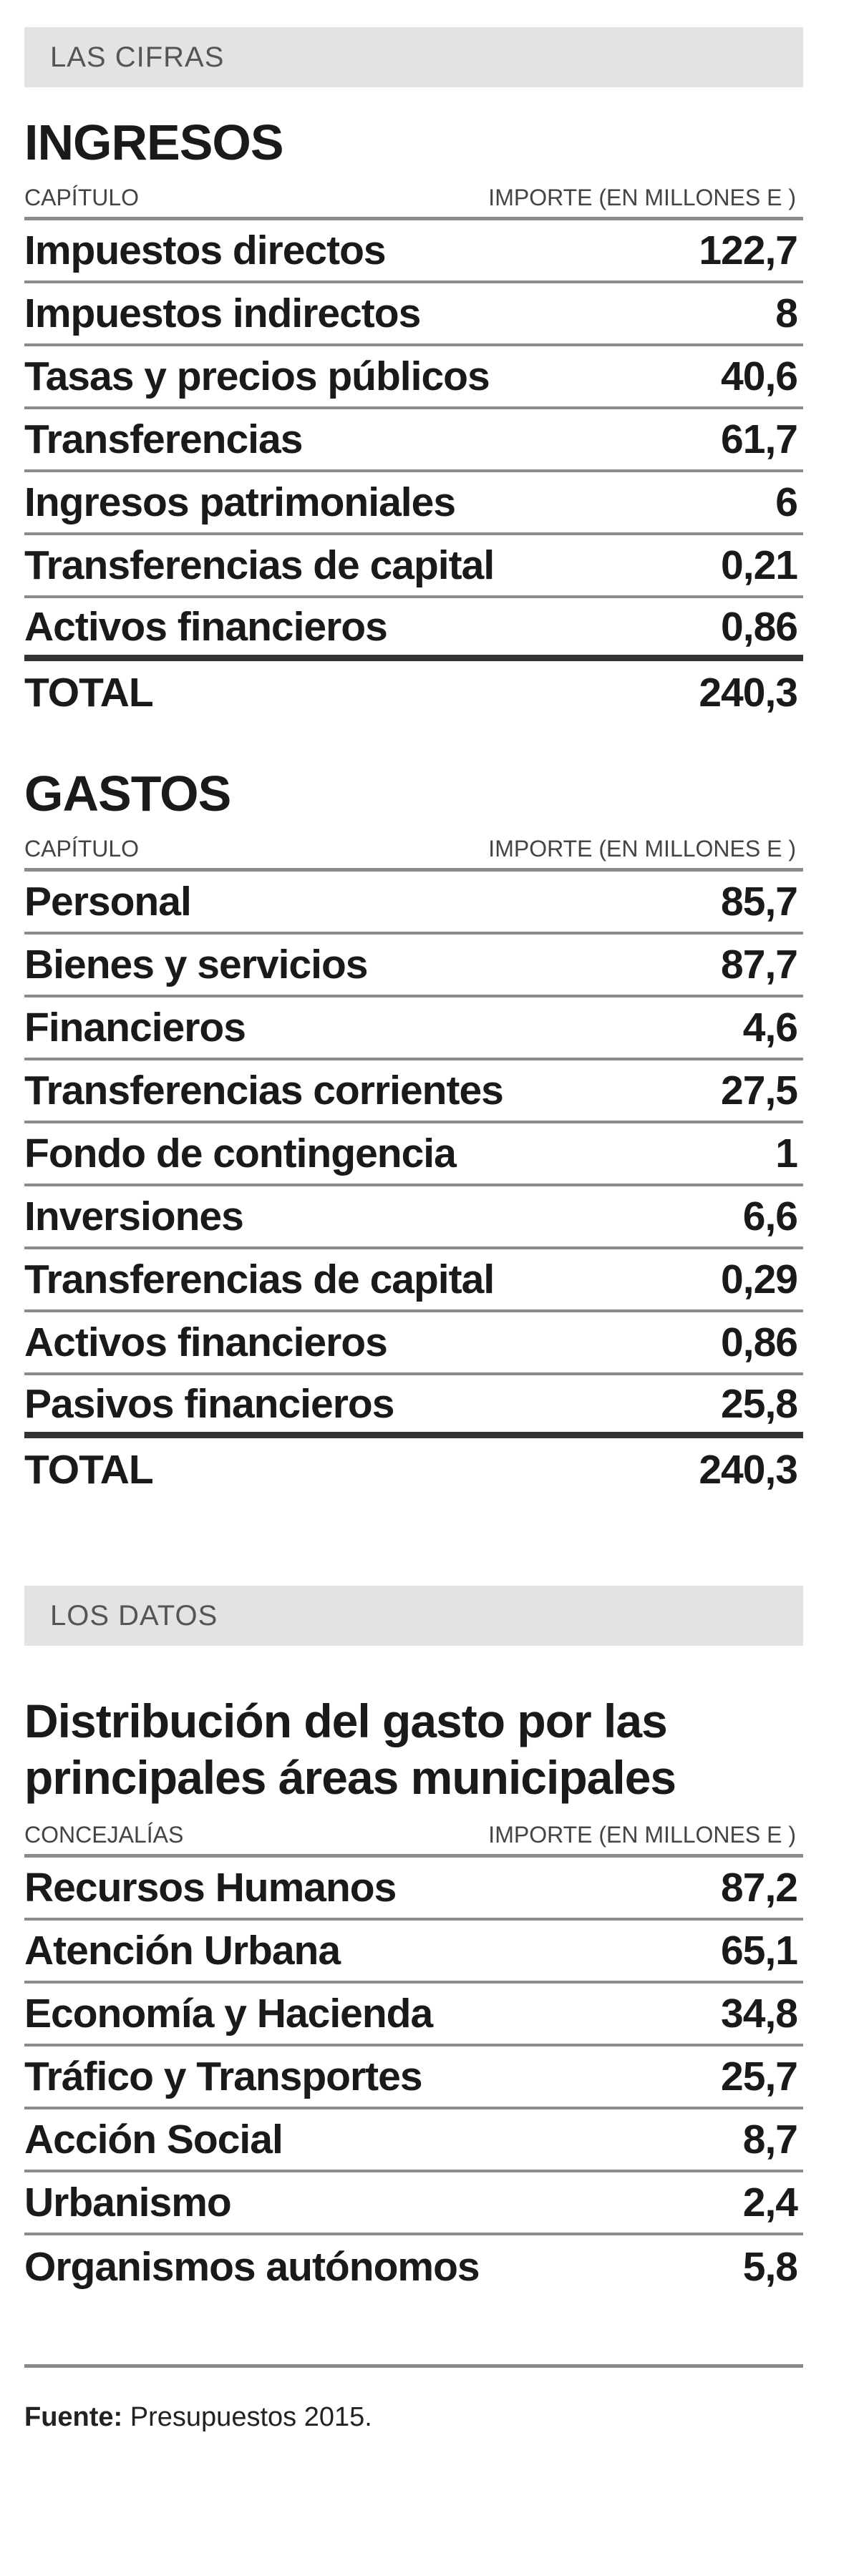 This screenshot has width=859, height=2576. I want to click on row-label: Financieros, so click(135, 1027).